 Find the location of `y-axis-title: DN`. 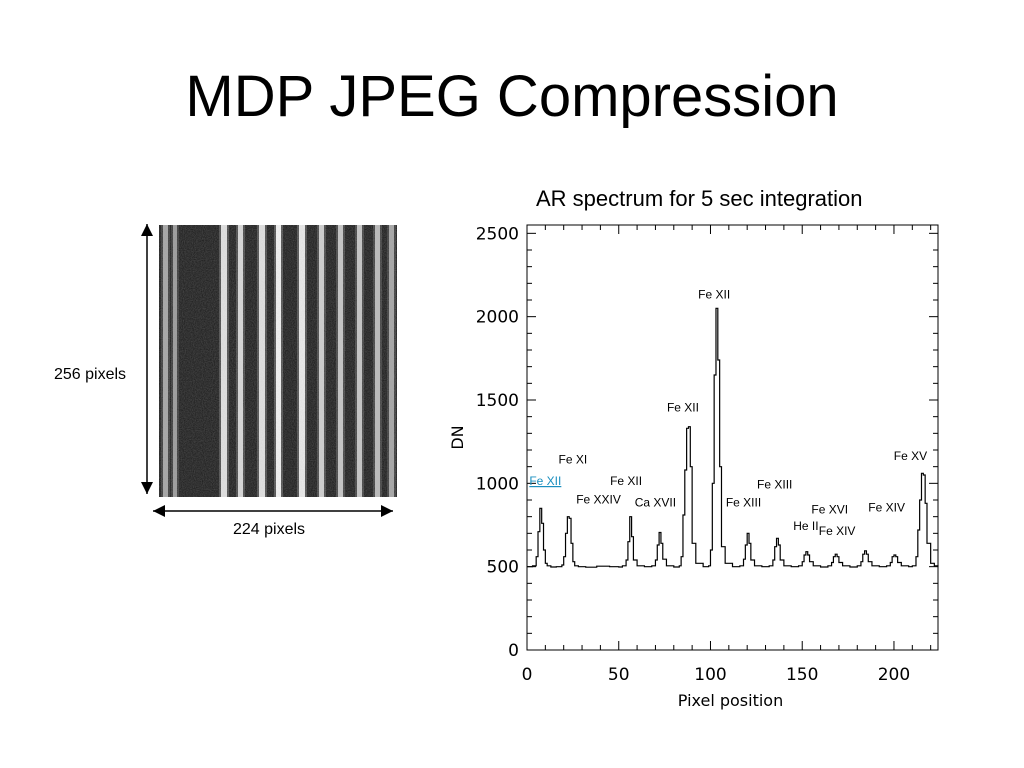

y-axis-title: DN is located at coordinates (457, 437).